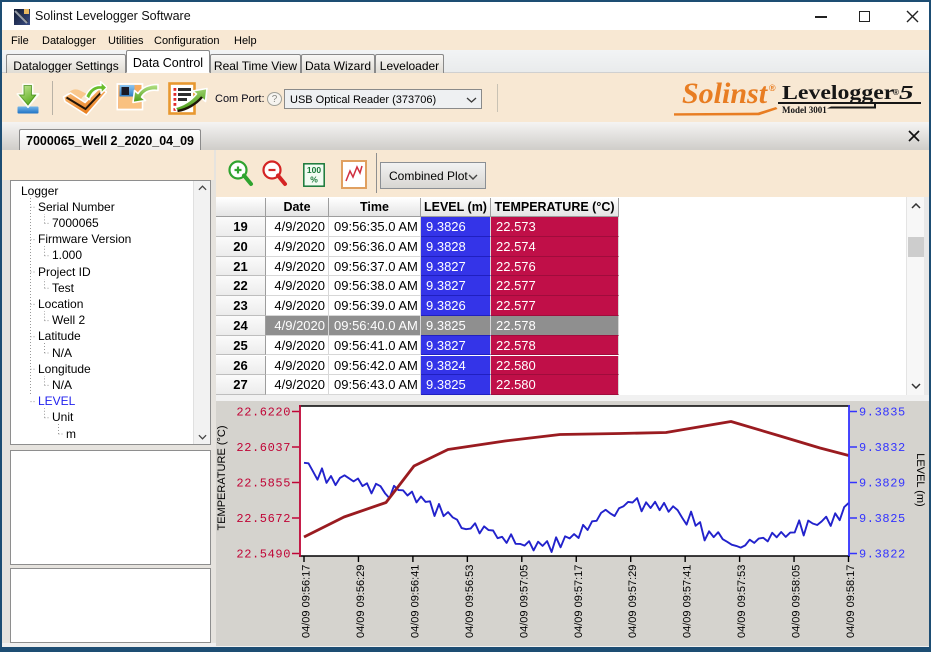 The image size is (931, 652). Describe the element at coordinates (307, 601) in the screenshot. I see `svg-text: 04/09 09:56:17` at that location.